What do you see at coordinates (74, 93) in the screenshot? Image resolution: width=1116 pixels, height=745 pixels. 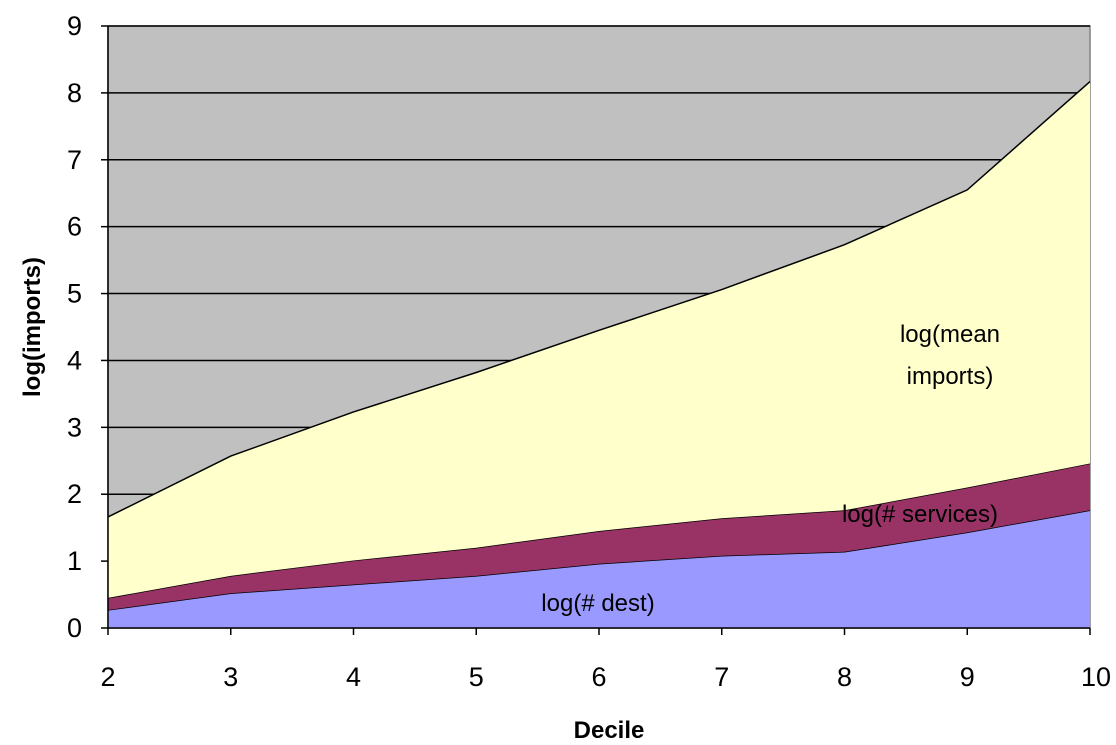 I see `y-tick-label-8: 8` at bounding box center [74, 93].